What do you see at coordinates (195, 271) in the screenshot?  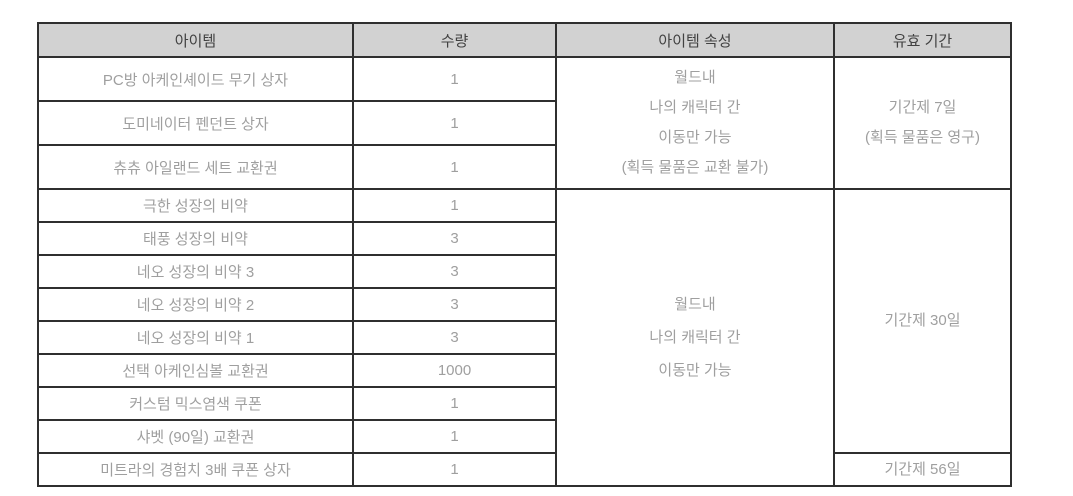 I see `item-name-cell: 네오 성장의 비약 3` at bounding box center [195, 271].